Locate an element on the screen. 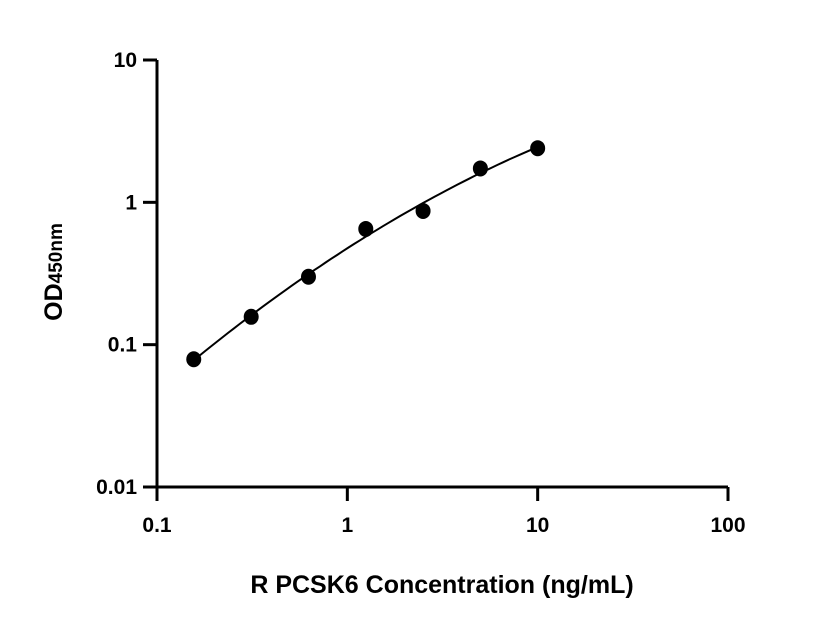 The width and height of the screenshot is (816, 640). y-tick-label: 1 is located at coordinates (131, 202).